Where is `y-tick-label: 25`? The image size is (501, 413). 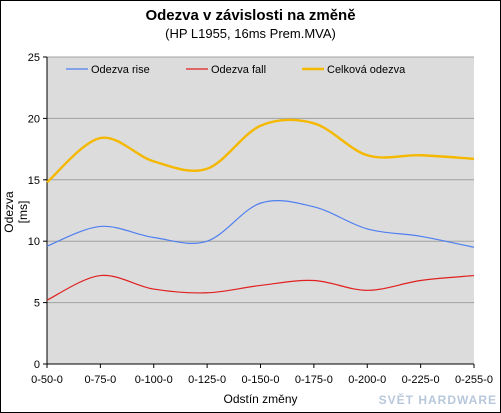 y-tick-label: 25 is located at coordinates (34, 58).